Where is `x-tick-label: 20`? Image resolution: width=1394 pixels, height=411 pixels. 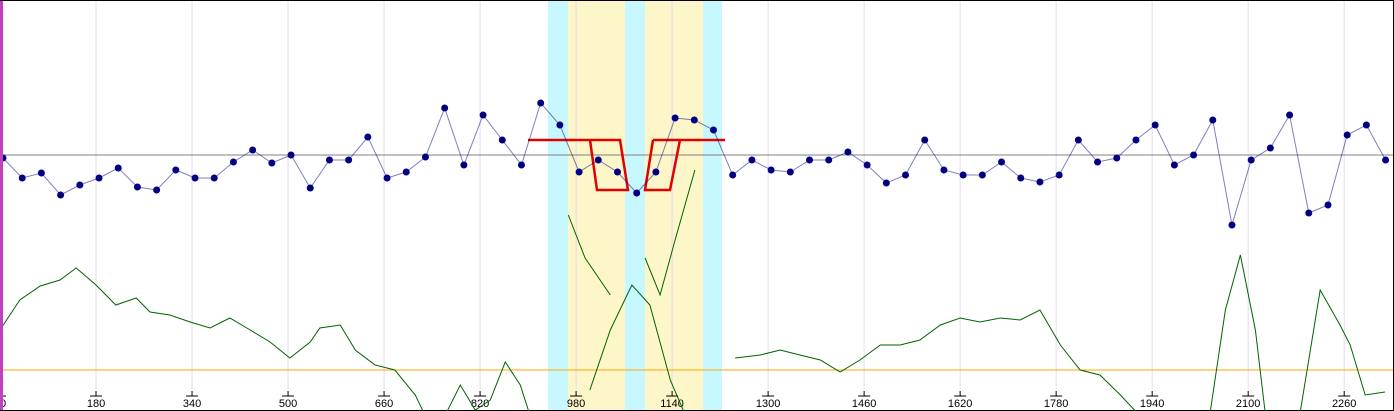 x-tick-label: 20 is located at coordinates (3, 404).